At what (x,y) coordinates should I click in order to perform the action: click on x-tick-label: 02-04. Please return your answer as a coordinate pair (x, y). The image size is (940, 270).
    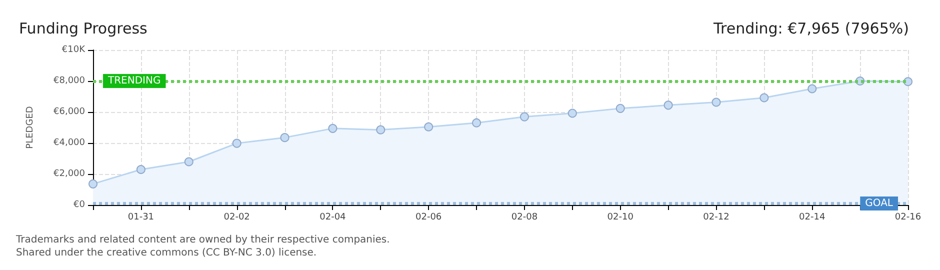
    Looking at the image, I should click on (333, 217).